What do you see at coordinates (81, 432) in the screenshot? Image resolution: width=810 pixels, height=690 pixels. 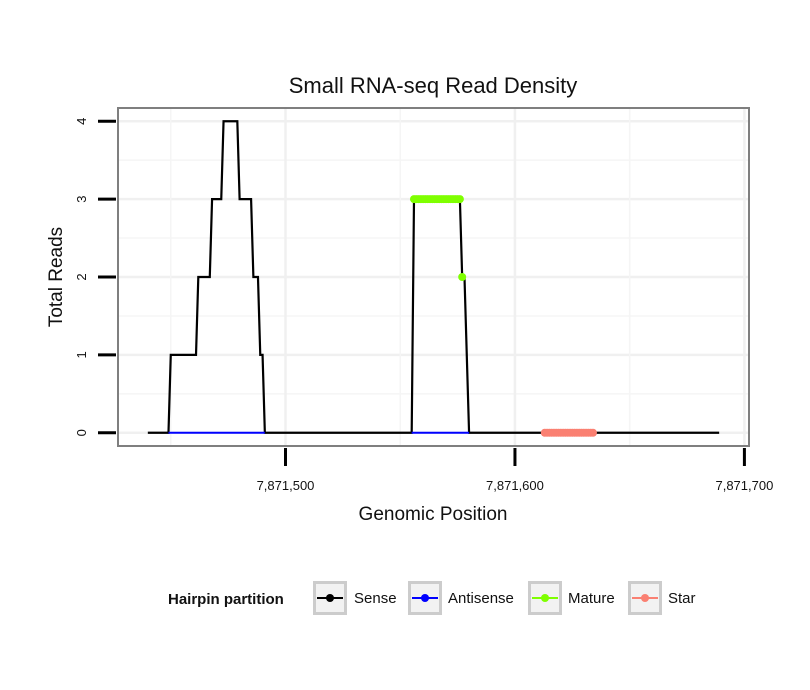 I see `y-tick-label: 0` at bounding box center [81, 432].